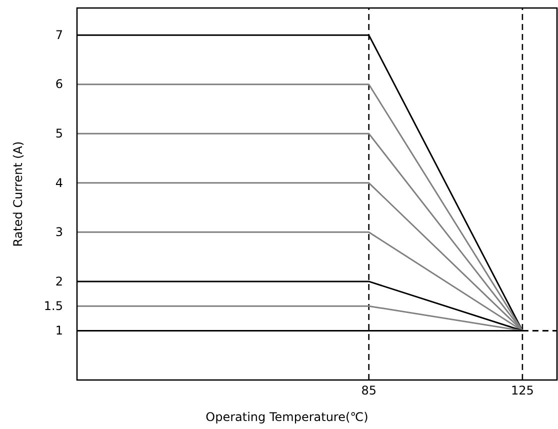  Describe the element at coordinates (53, 305) in the screenshot. I see `y-tick-label: 1.5` at that location.